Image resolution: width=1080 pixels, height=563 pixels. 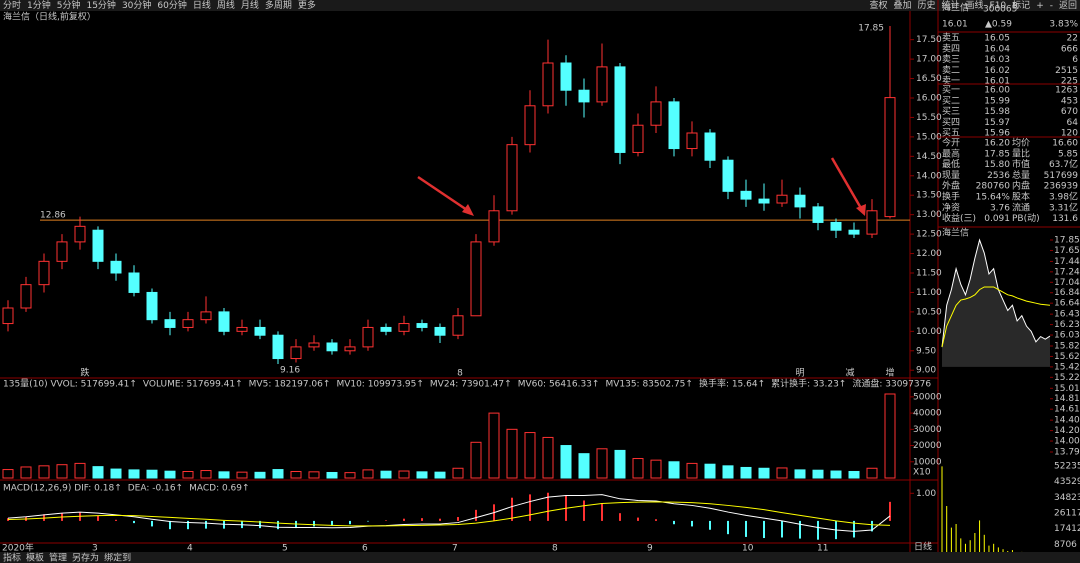 What do you see at coordinates (1075, 60) in the screenshot?
I see `order-volume: 6` at bounding box center [1075, 60].